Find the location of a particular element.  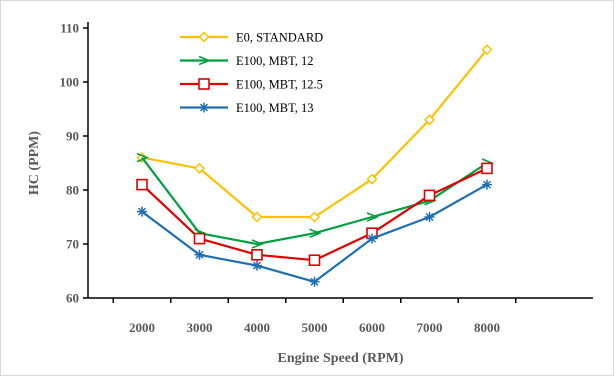

x-axis-title: Engine Speed (RPM) is located at coordinates (341, 358).